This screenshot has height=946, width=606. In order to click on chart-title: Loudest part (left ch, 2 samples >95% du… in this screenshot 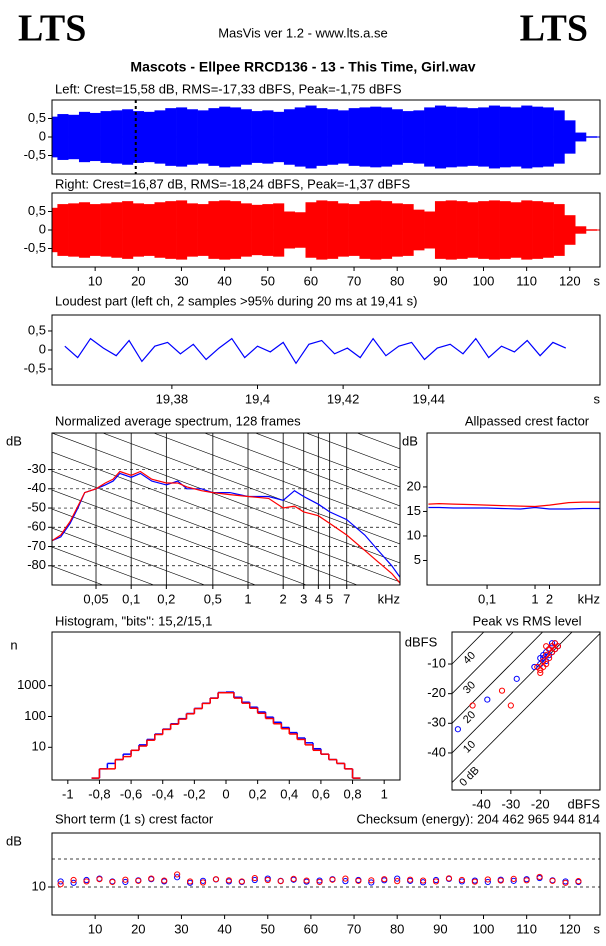, I will do `click(236, 300)`.